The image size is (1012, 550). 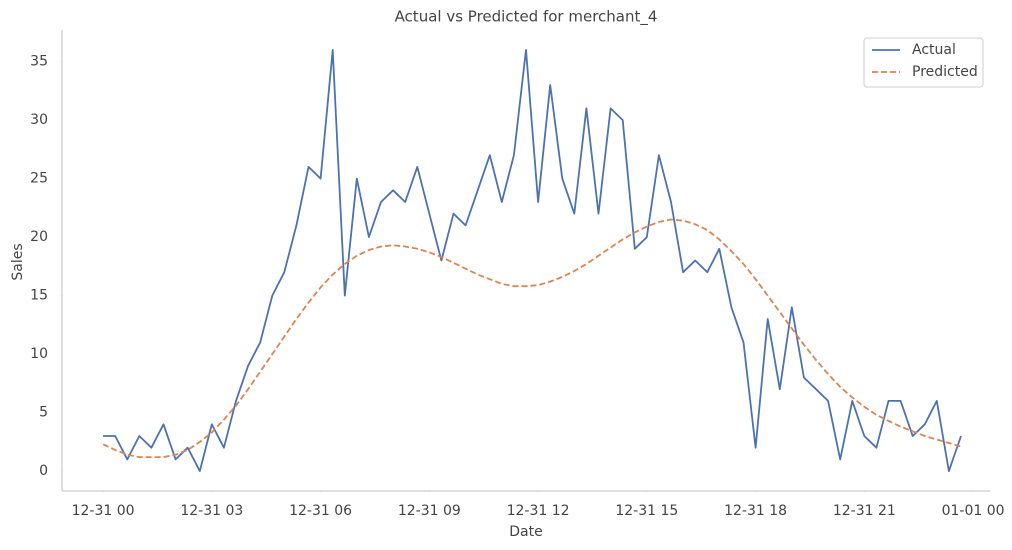 What do you see at coordinates (39, 296) in the screenshot?
I see `y-tick-label: 15` at bounding box center [39, 296].